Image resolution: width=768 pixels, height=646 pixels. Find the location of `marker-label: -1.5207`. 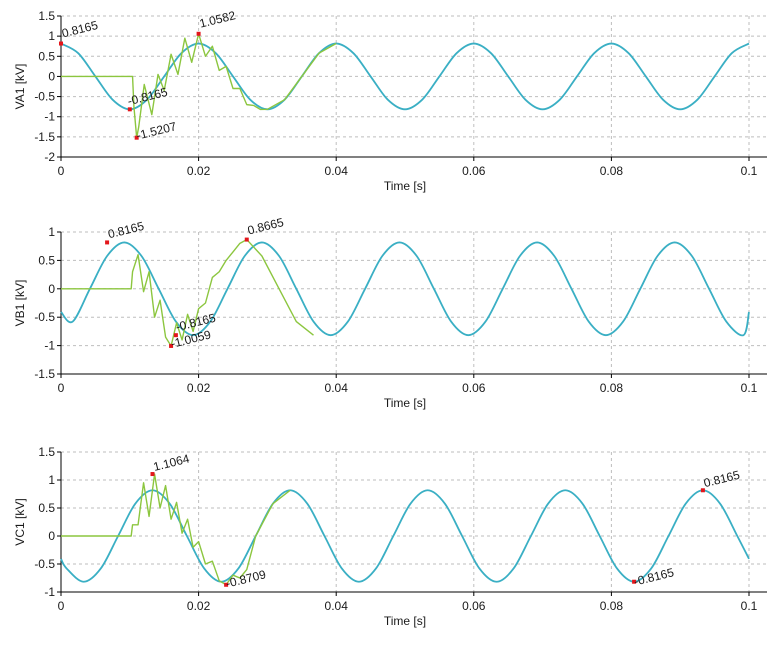

marker-label: -1.5207 is located at coordinates (156, 131).